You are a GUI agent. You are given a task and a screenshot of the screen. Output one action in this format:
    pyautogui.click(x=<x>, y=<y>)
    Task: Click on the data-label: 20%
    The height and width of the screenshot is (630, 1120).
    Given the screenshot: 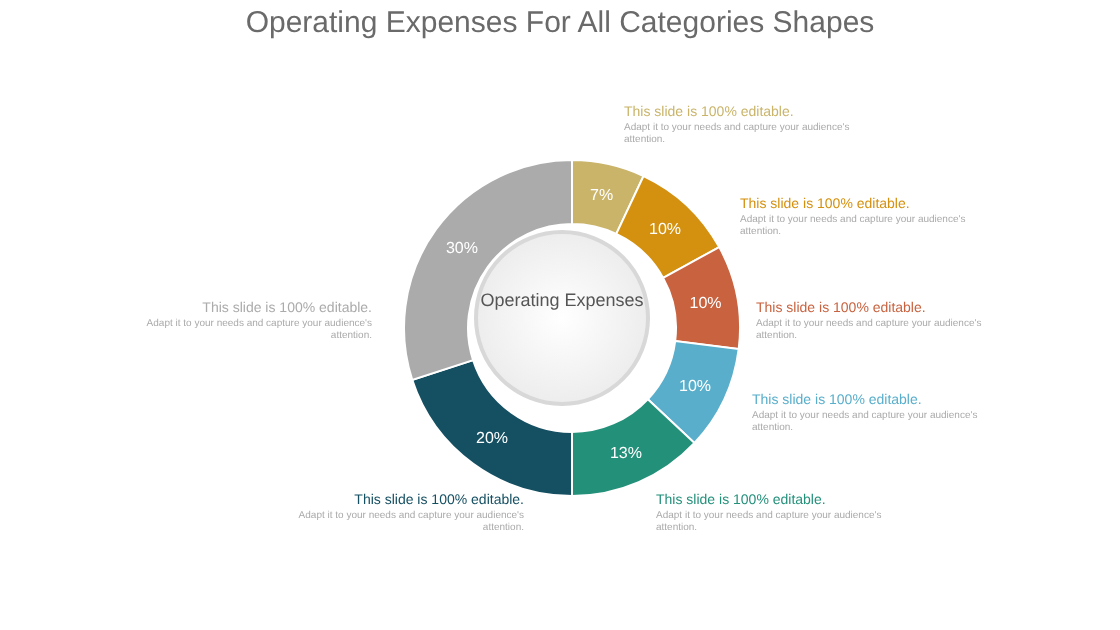 What is the action you would take?
    pyautogui.click(x=492, y=438)
    